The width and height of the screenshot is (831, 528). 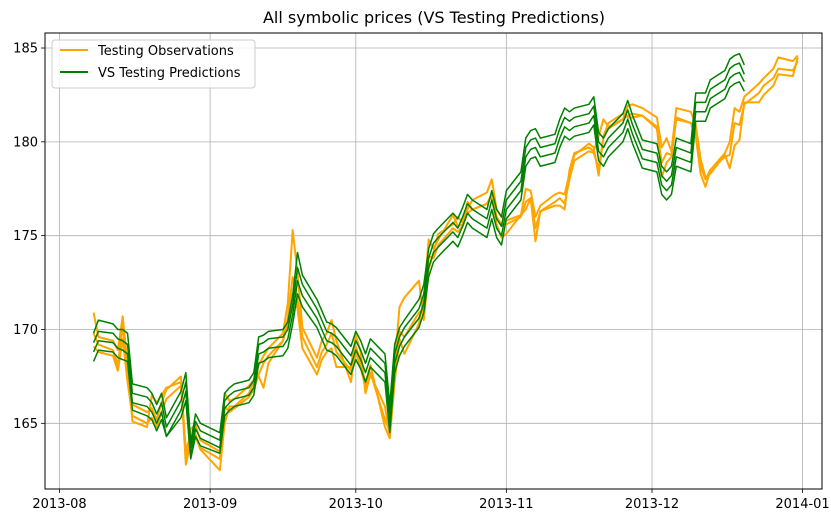 What do you see at coordinates (165, 51) in the screenshot?
I see `legend-label-testing-observations: Testing Observations` at bounding box center [165, 51].